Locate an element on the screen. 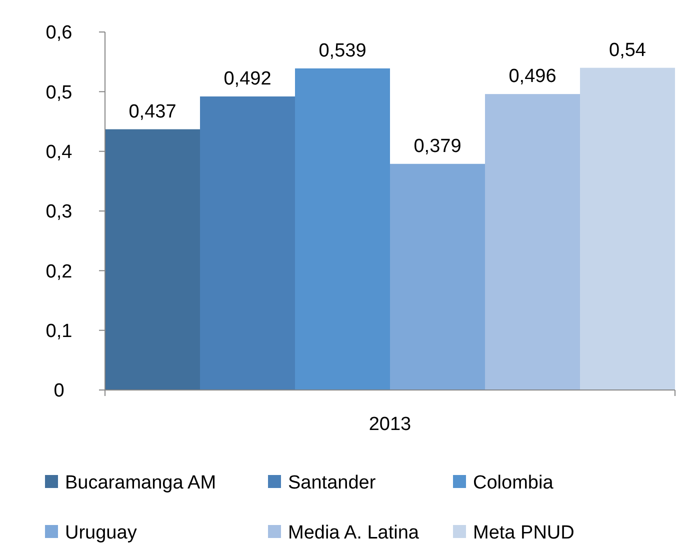 This screenshot has height=546, width=699. data-label: 0,54 is located at coordinates (627, 50).